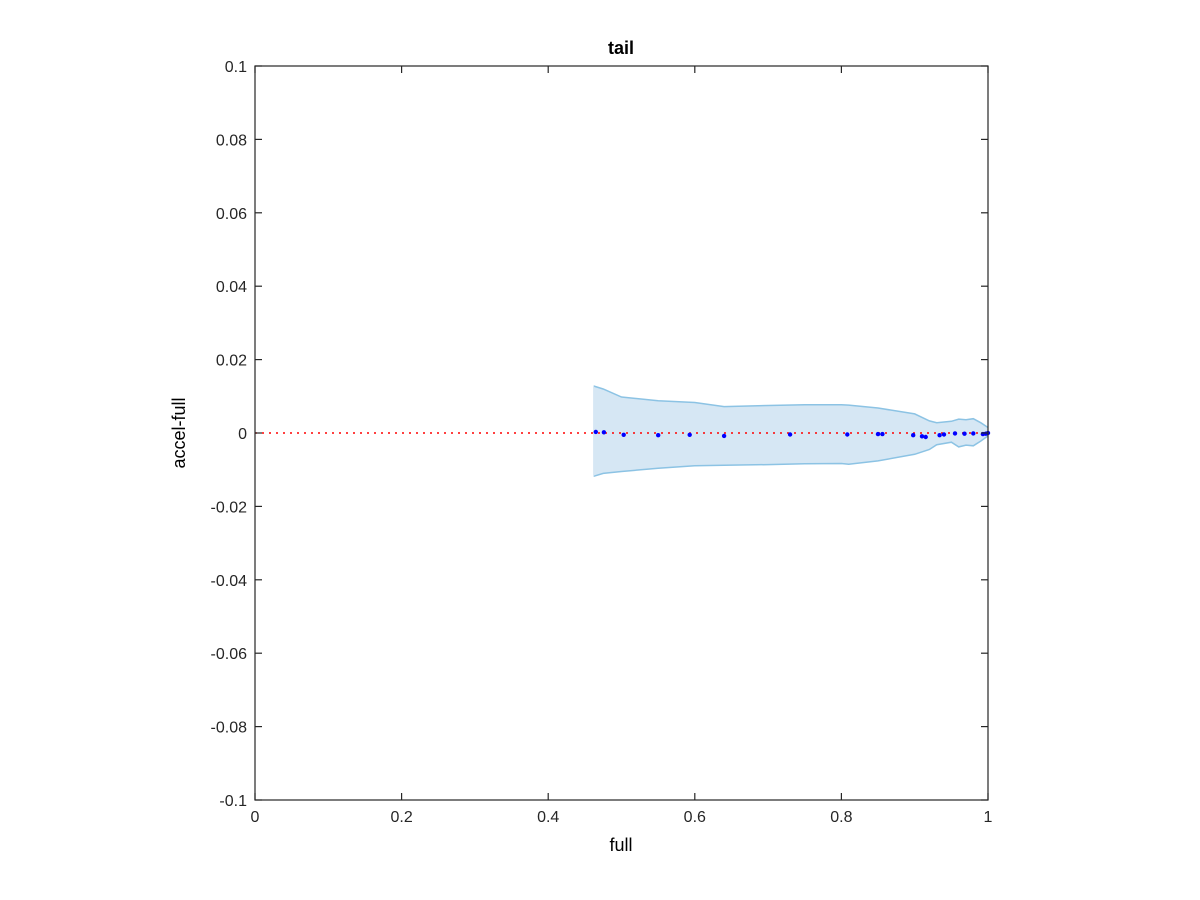  I want to click on x-tick-label: 0.8, so click(841, 817).